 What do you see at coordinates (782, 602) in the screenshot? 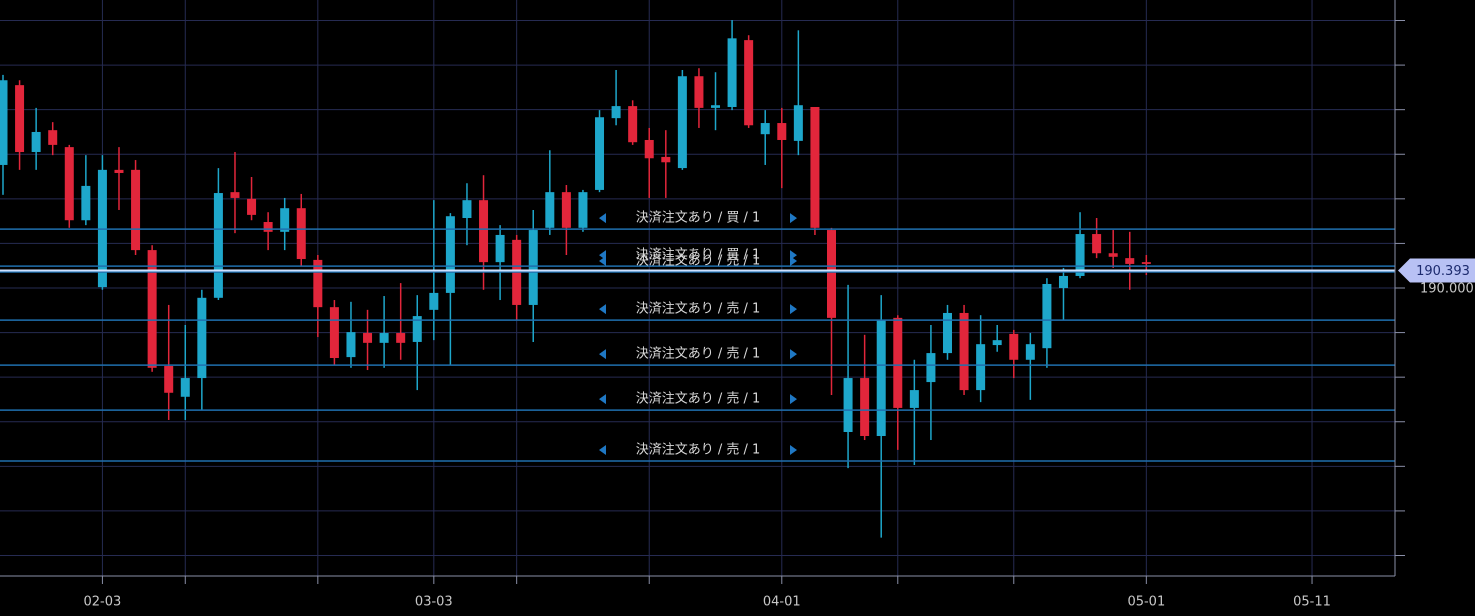
I see `x-tick-label: 04-01` at bounding box center [782, 602].